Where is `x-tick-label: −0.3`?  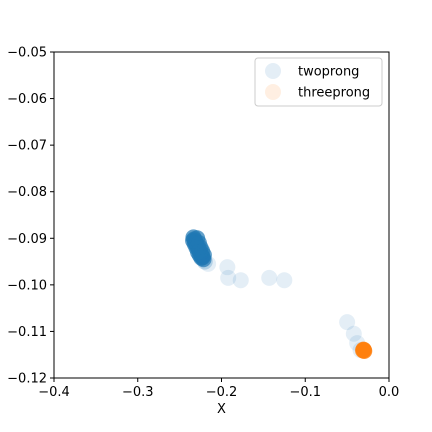
x-tick-label: −0.3 is located at coordinates (138, 392).